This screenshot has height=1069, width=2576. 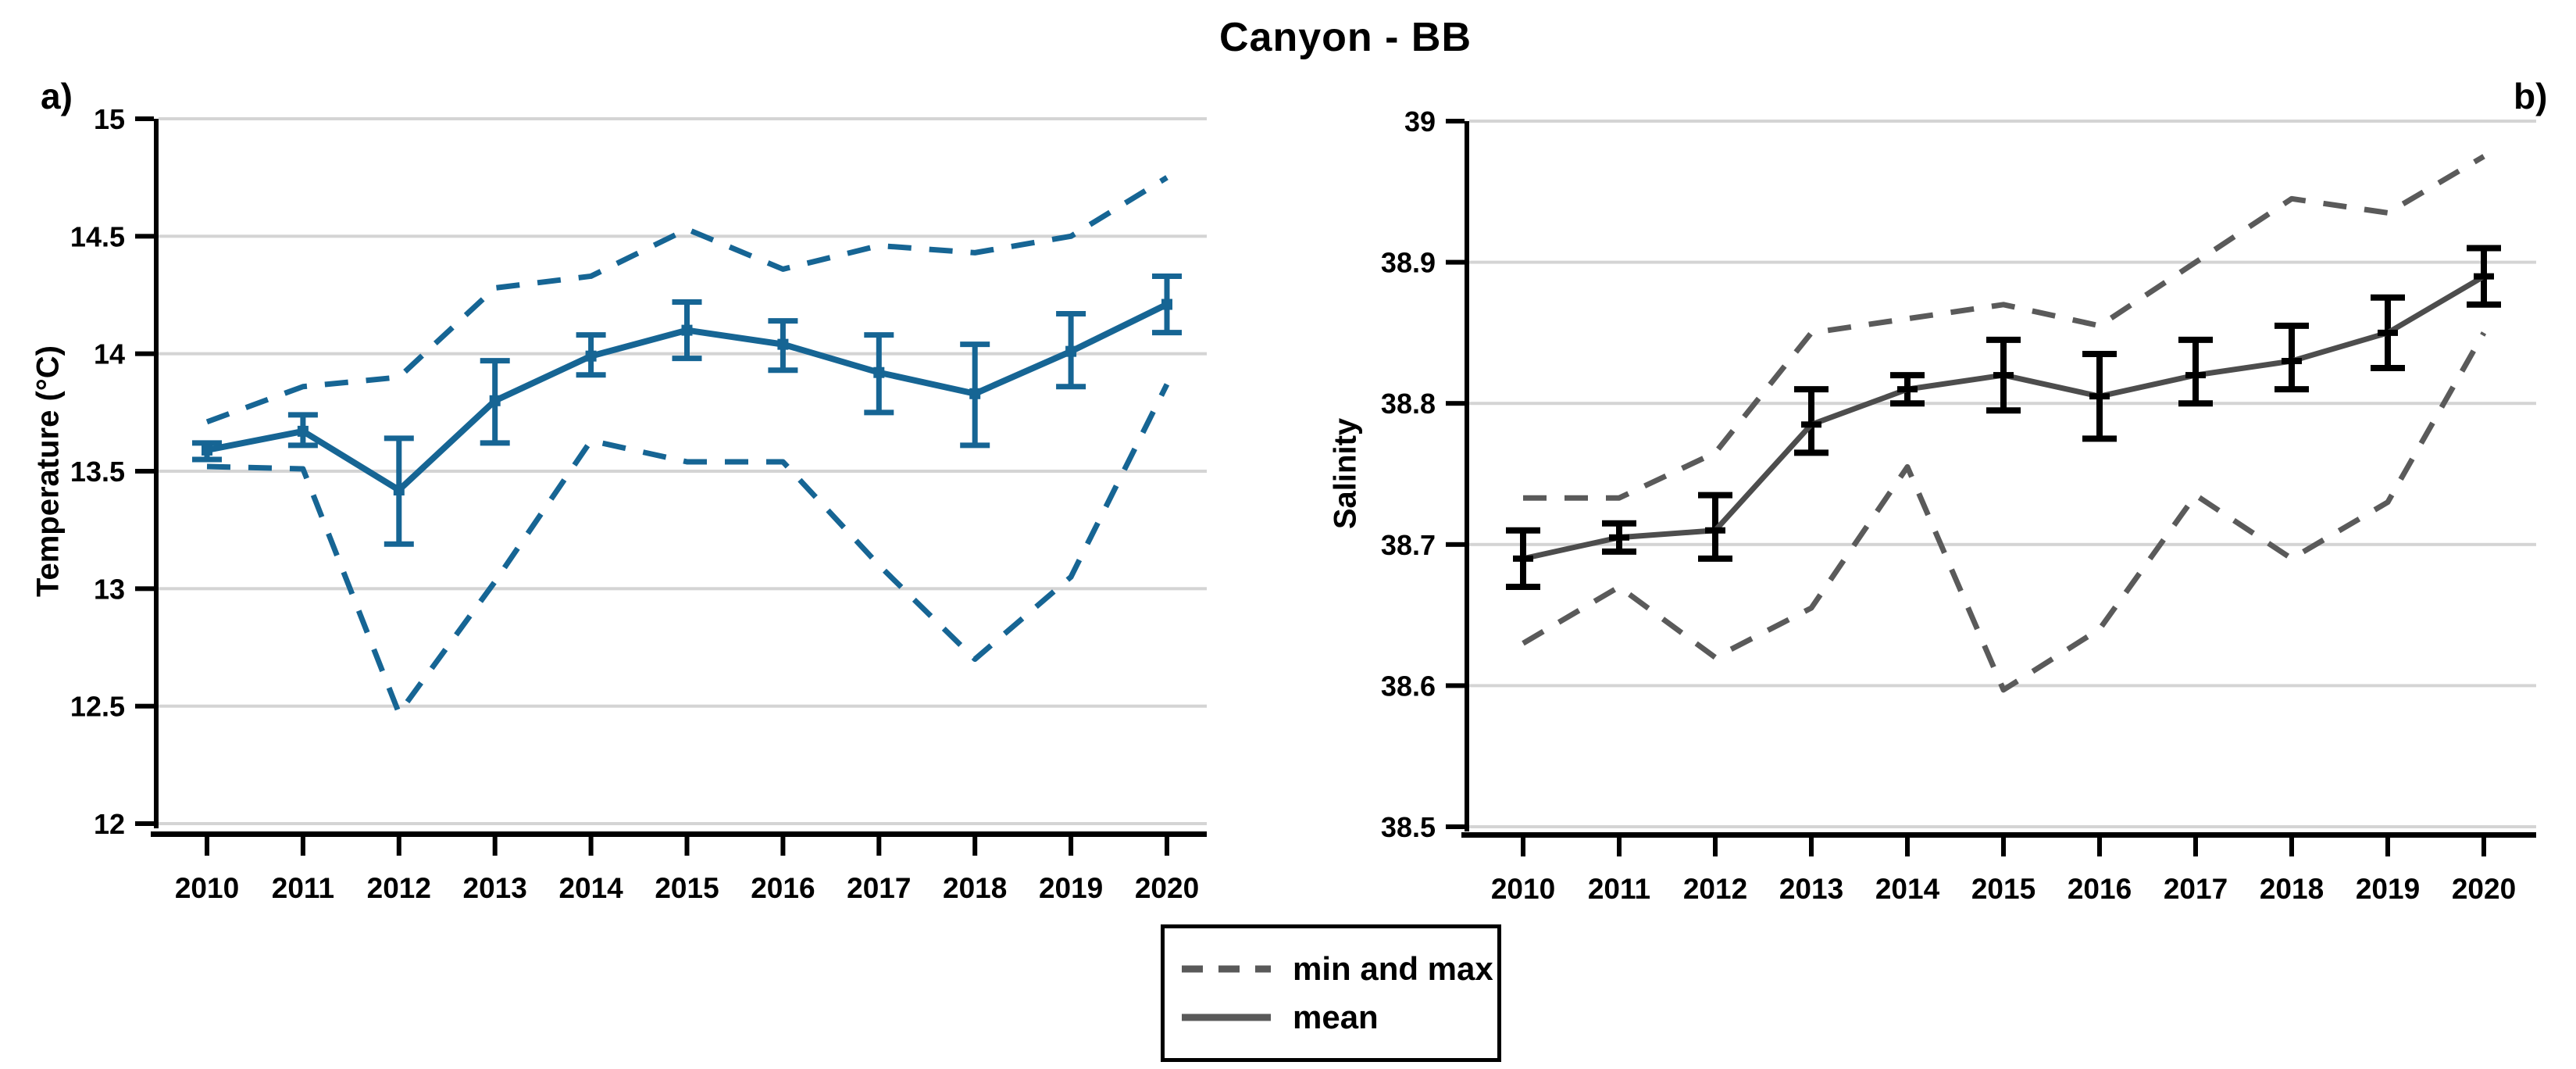 I want to click on max-line, so click(x=686, y=300).